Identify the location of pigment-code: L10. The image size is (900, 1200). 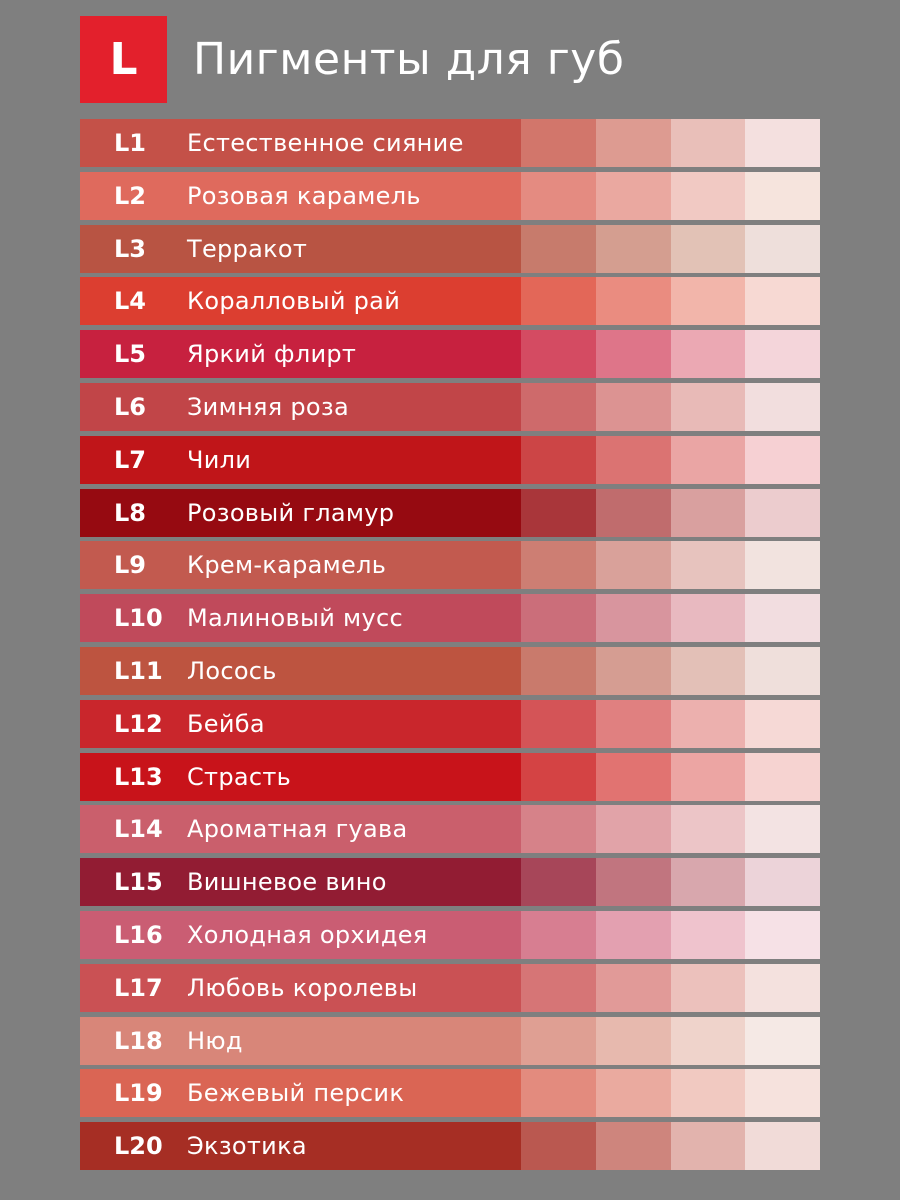
(138, 618).